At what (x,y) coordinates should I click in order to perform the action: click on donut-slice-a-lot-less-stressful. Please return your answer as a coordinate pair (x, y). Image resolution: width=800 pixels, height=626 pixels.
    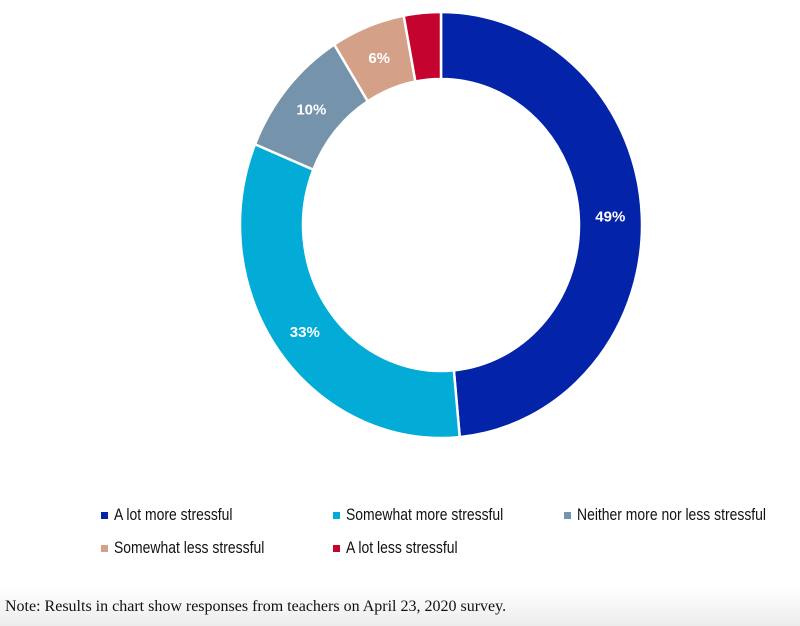
    Looking at the image, I should click on (422, 47).